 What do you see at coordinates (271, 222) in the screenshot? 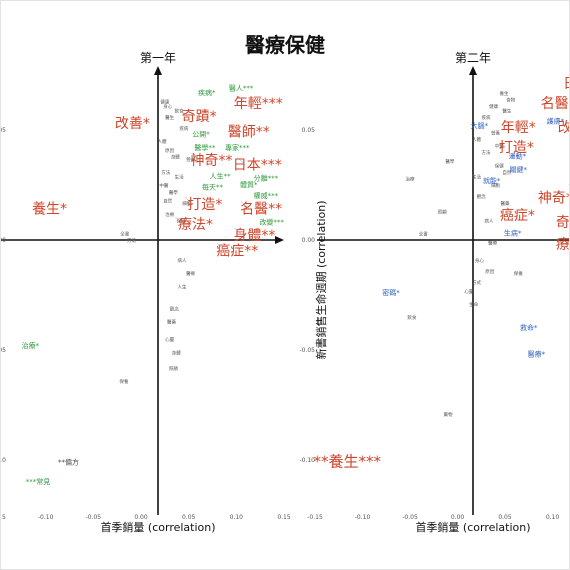
I see `point-label-改變: 改變***` at bounding box center [271, 222].